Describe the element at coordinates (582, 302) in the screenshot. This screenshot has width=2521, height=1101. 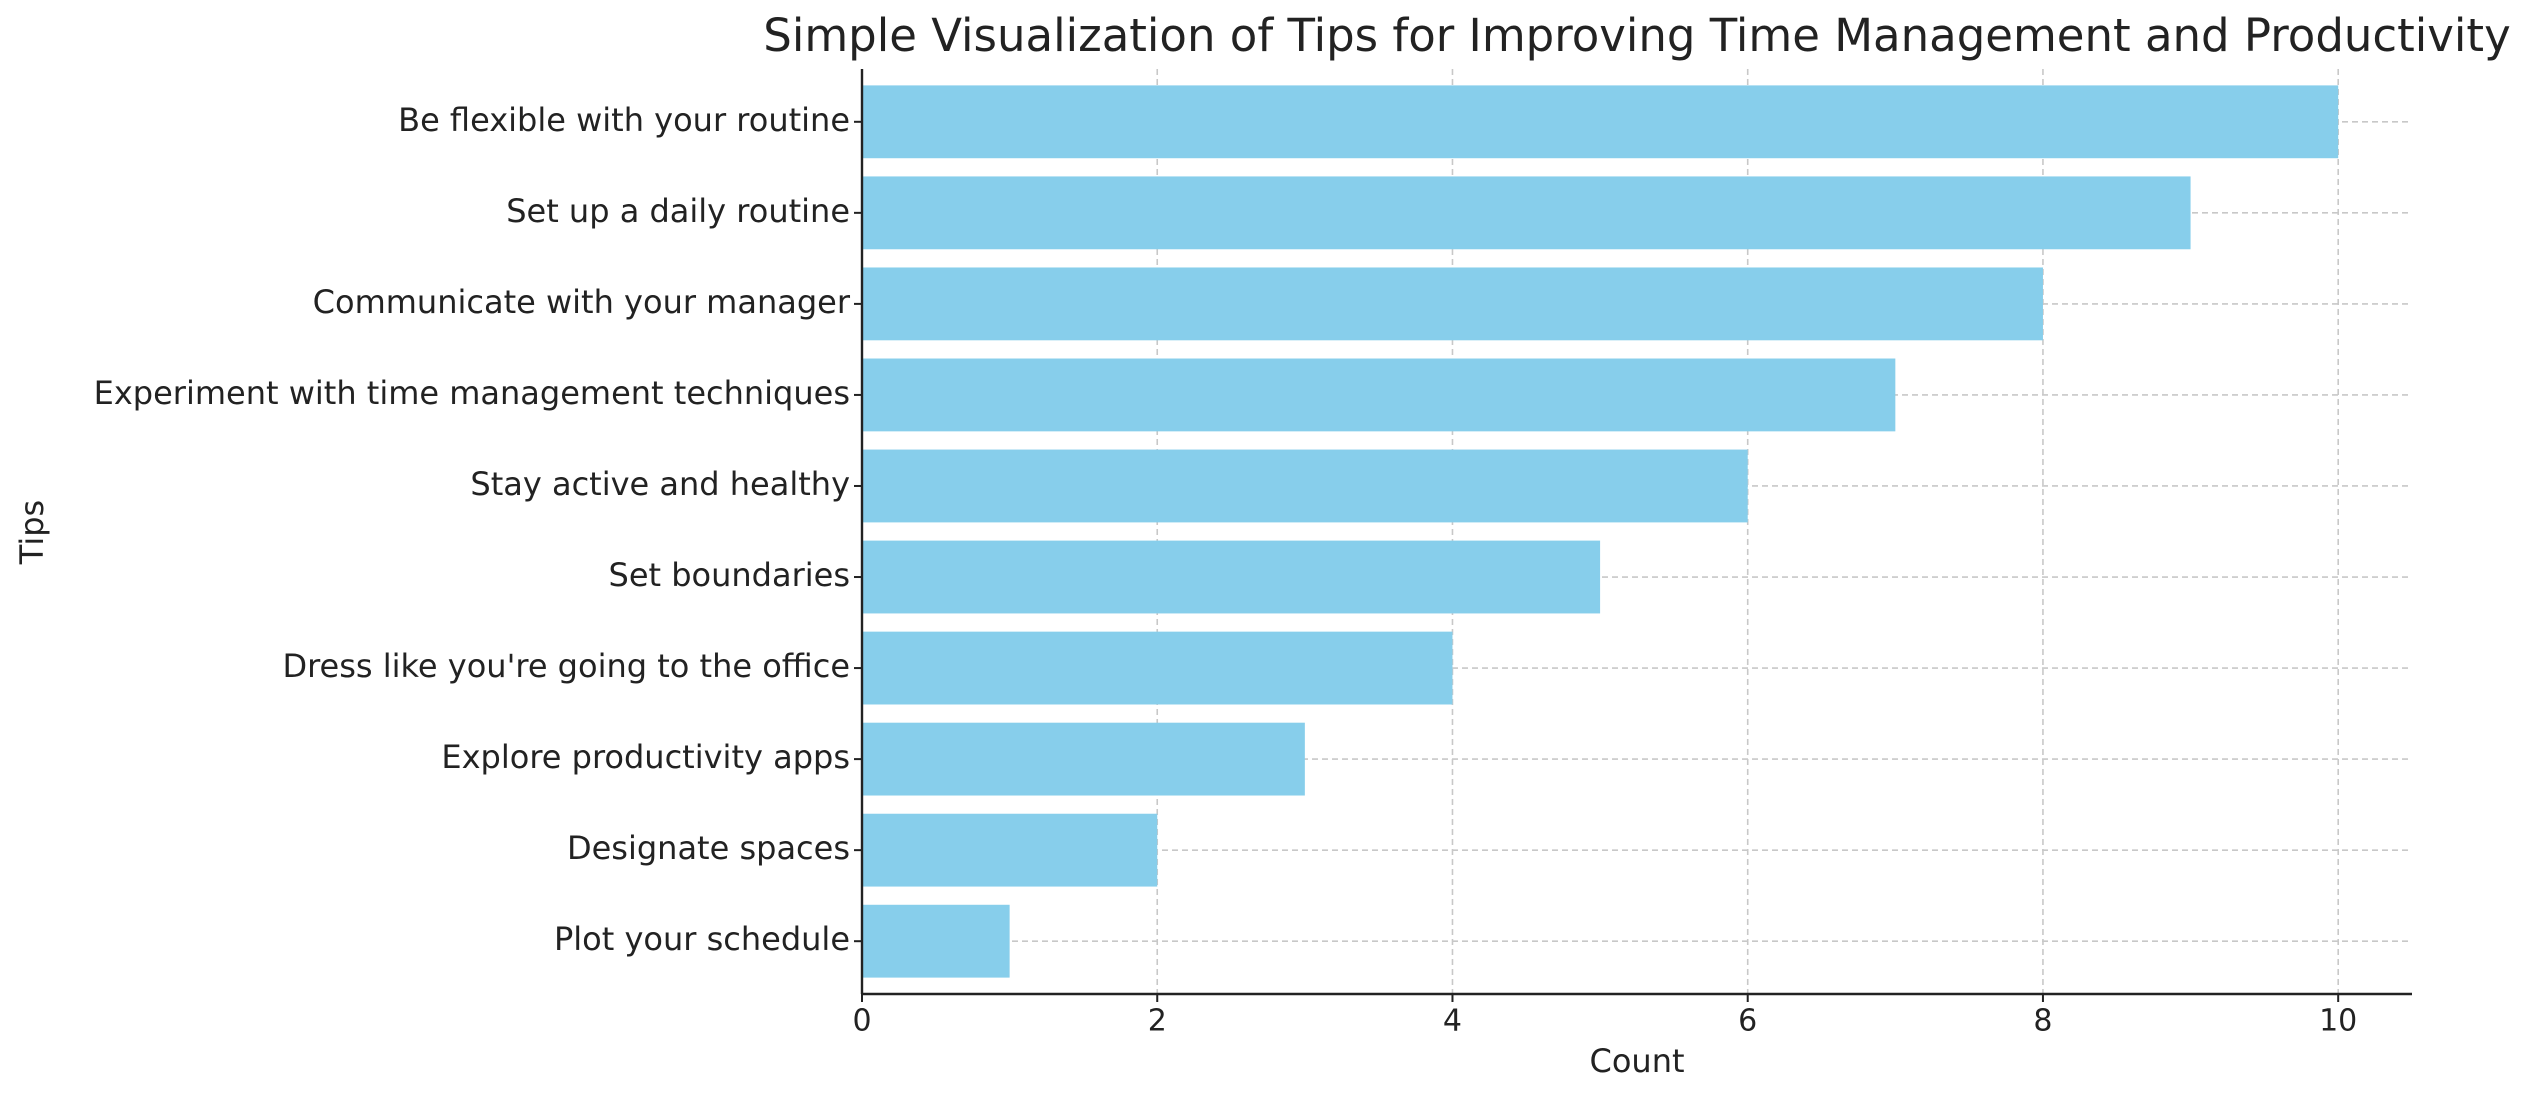
I see `y-tick-label: Communicate with your manager` at that location.